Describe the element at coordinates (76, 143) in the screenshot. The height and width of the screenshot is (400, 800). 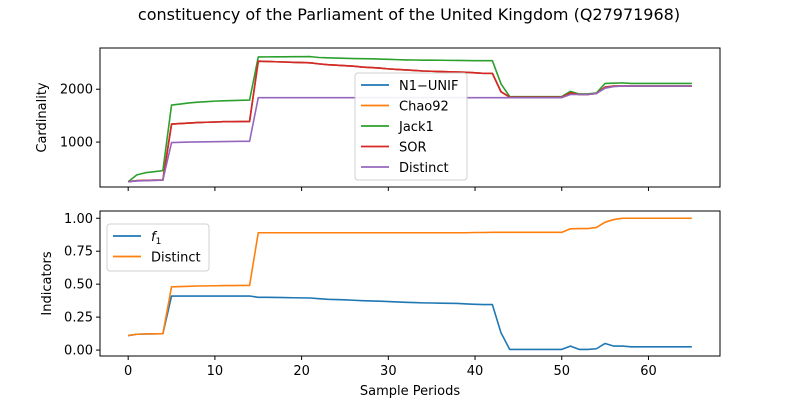
I see `y-tick-label: 1000` at that location.